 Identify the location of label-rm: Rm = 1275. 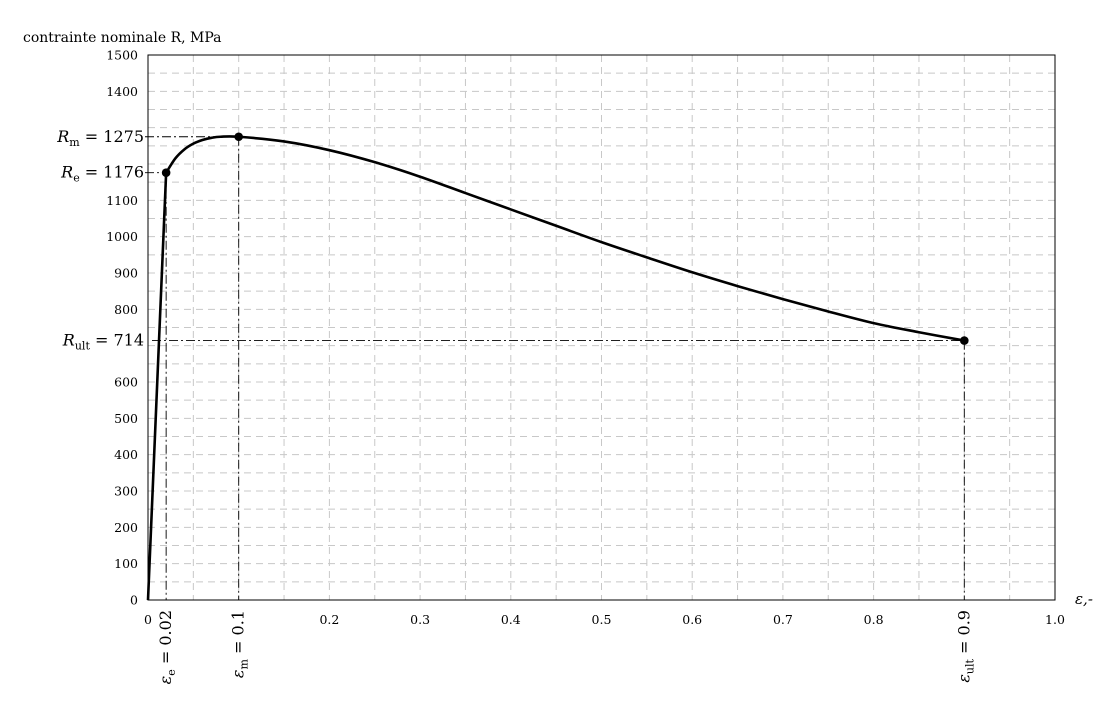
(100, 138).